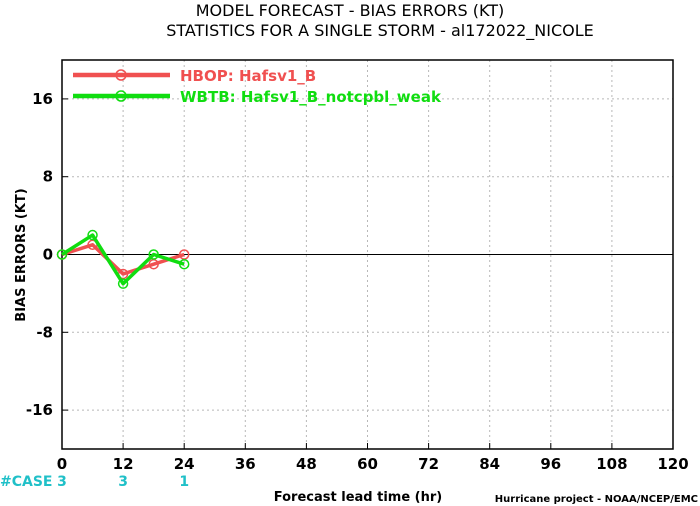  Describe the element at coordinates (489, 464) in the screenshot. I see `x-tick-label: 84` at that location.